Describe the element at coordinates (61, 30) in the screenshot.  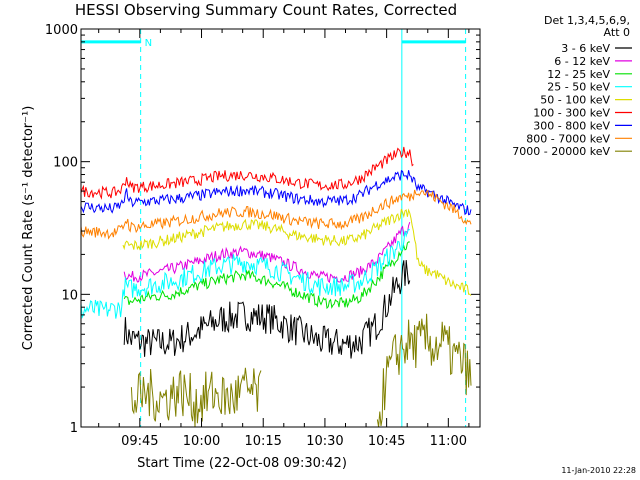
I see `y-tick-label: 1000` at that location.